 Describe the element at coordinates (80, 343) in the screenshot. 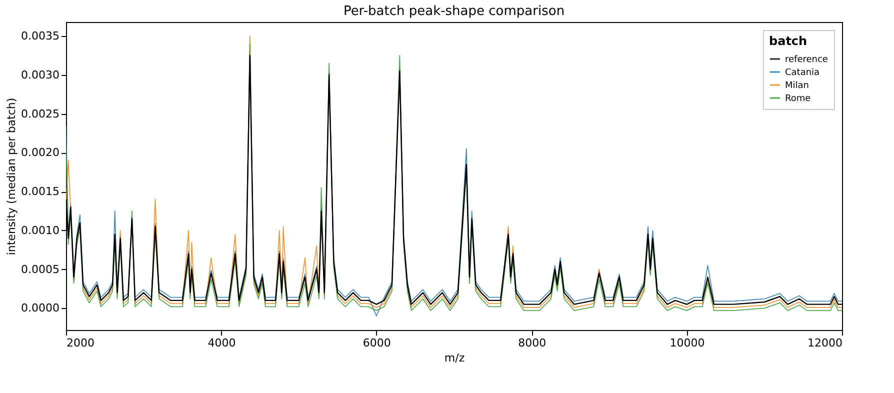

I see `x-tick-label: 2000` at that location.